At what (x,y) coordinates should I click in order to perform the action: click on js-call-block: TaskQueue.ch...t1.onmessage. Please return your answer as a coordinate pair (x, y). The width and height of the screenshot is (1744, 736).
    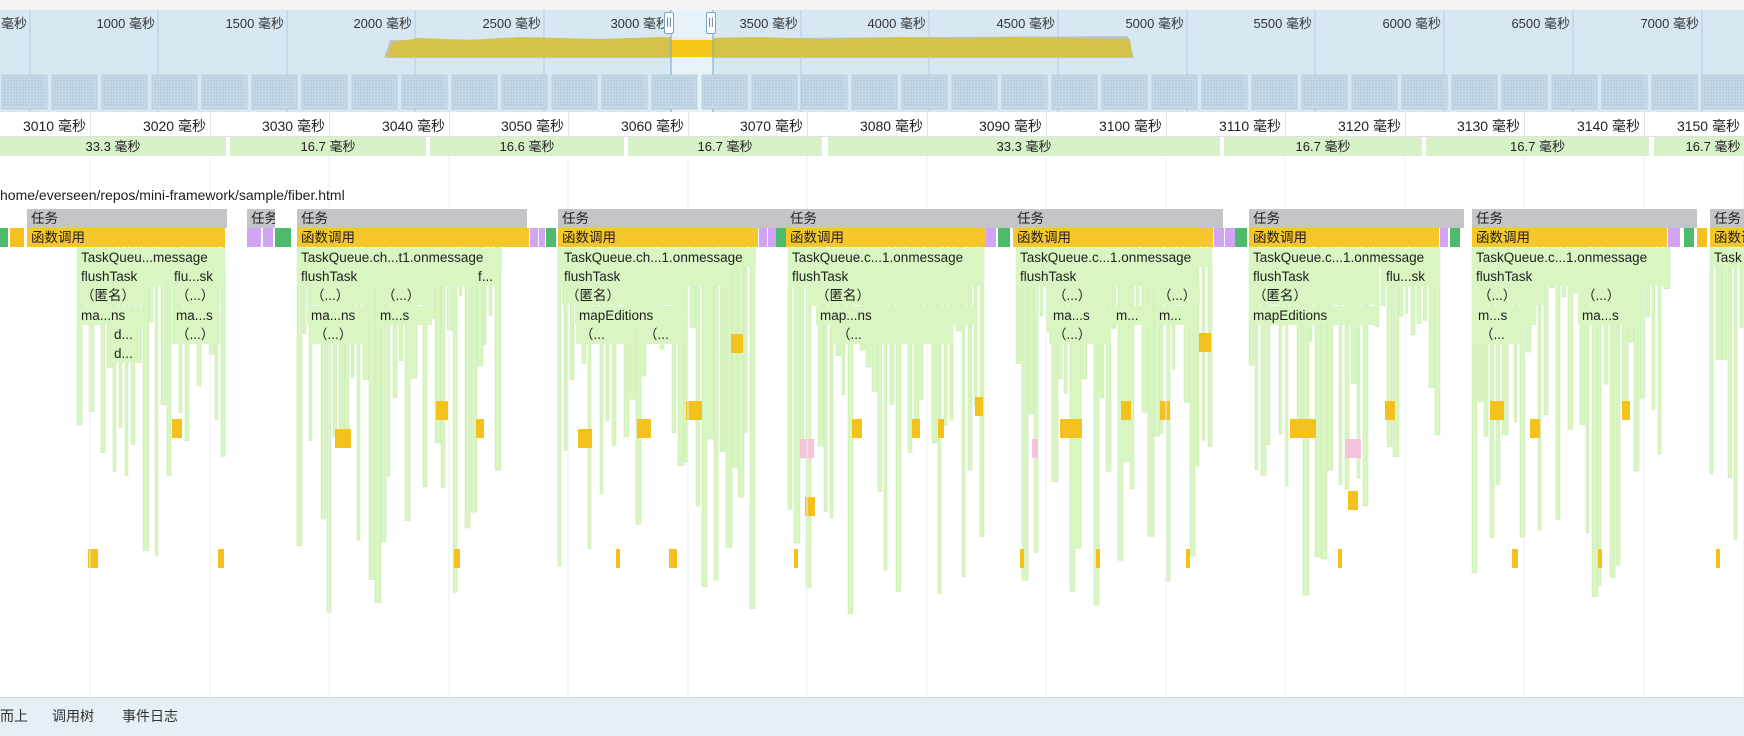
    Looking at the image, I should click on (399, 257).